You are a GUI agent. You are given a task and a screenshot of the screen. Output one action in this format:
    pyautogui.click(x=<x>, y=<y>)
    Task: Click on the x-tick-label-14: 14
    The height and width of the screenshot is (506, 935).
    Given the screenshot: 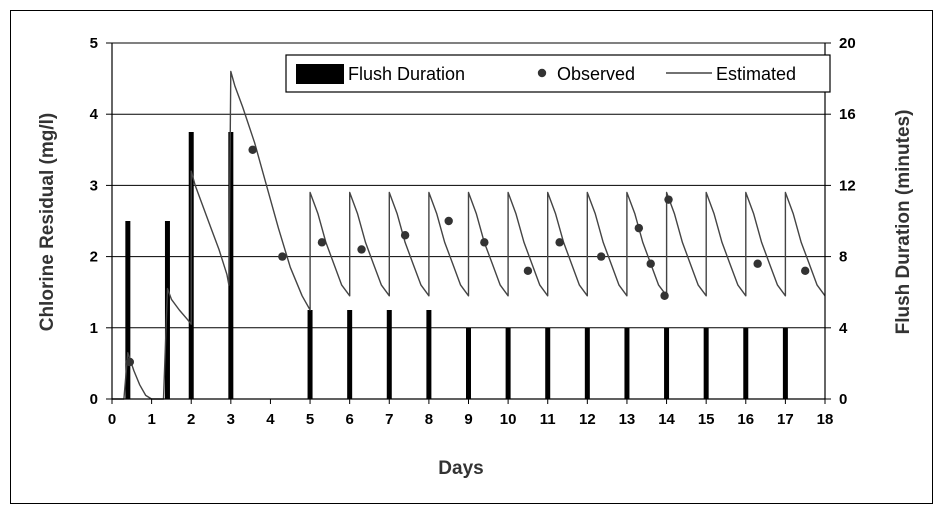 What is the action you would take?
    pyautogui.click(x=666, y=419)
    